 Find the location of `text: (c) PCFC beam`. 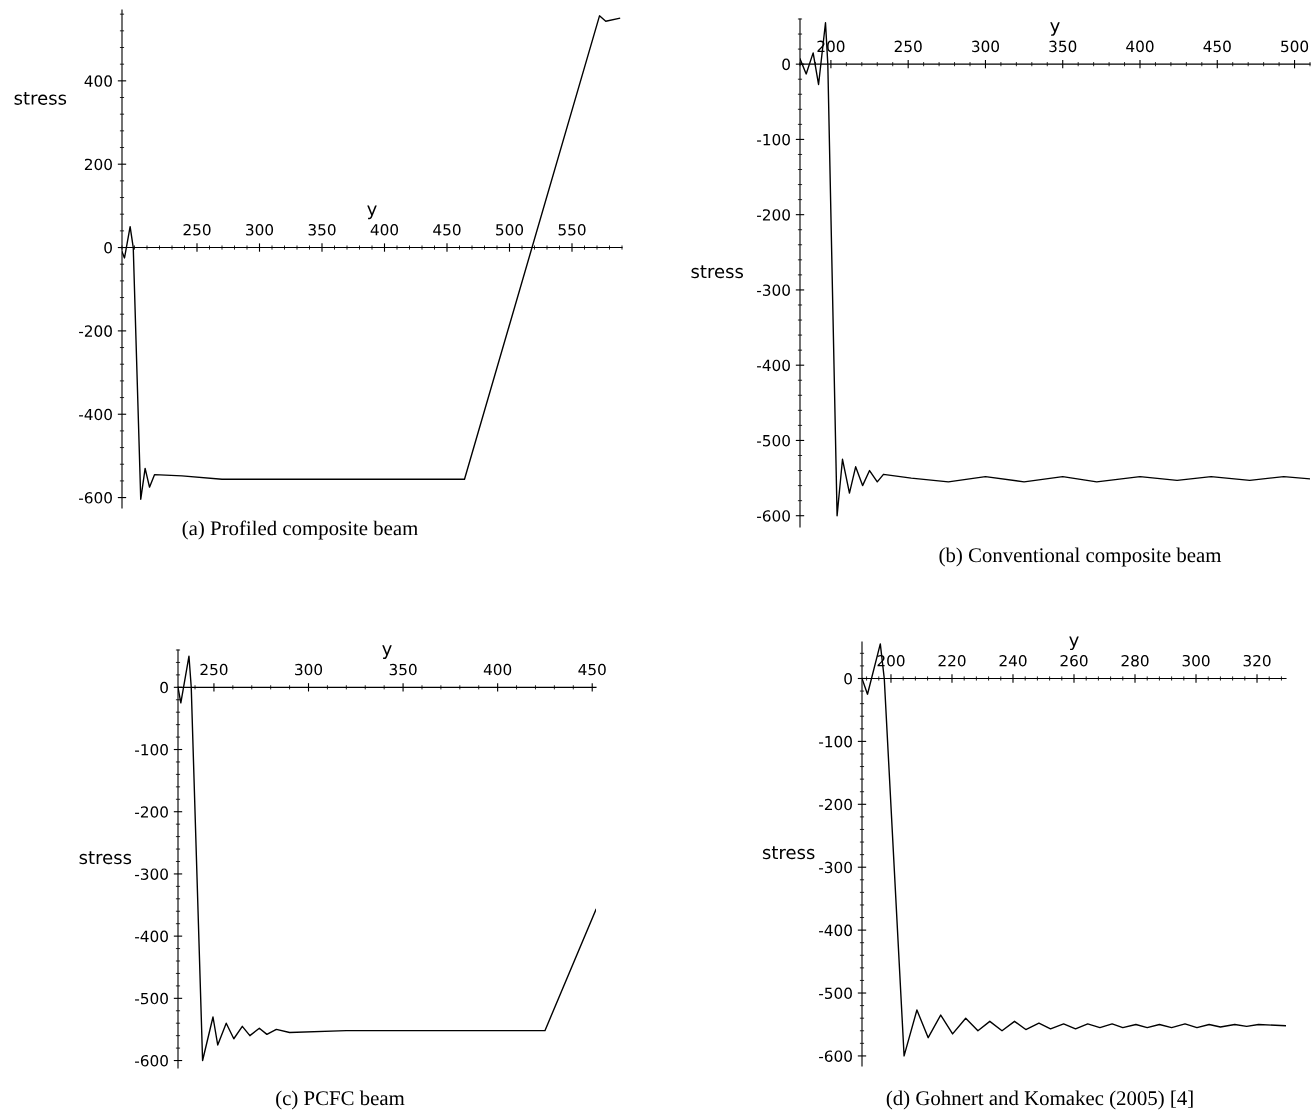

text: (c) PCFC beam is located at coordinates (340, 1100).